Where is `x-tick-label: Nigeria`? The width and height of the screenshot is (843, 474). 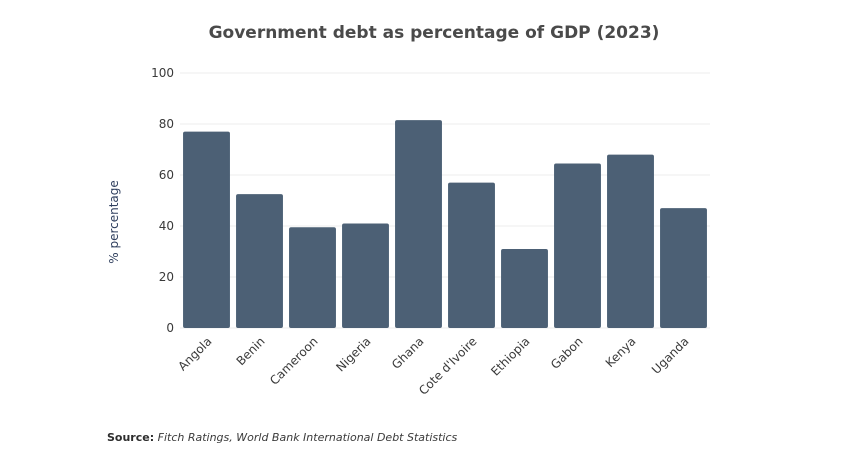
x-tick-label: Nigeria is located at coordinates (353, 354).